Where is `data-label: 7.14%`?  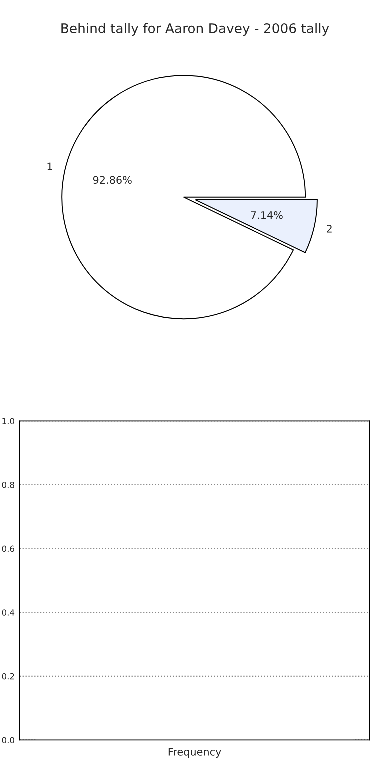 data-label: 7.14% is located at coordinates (267, 215).